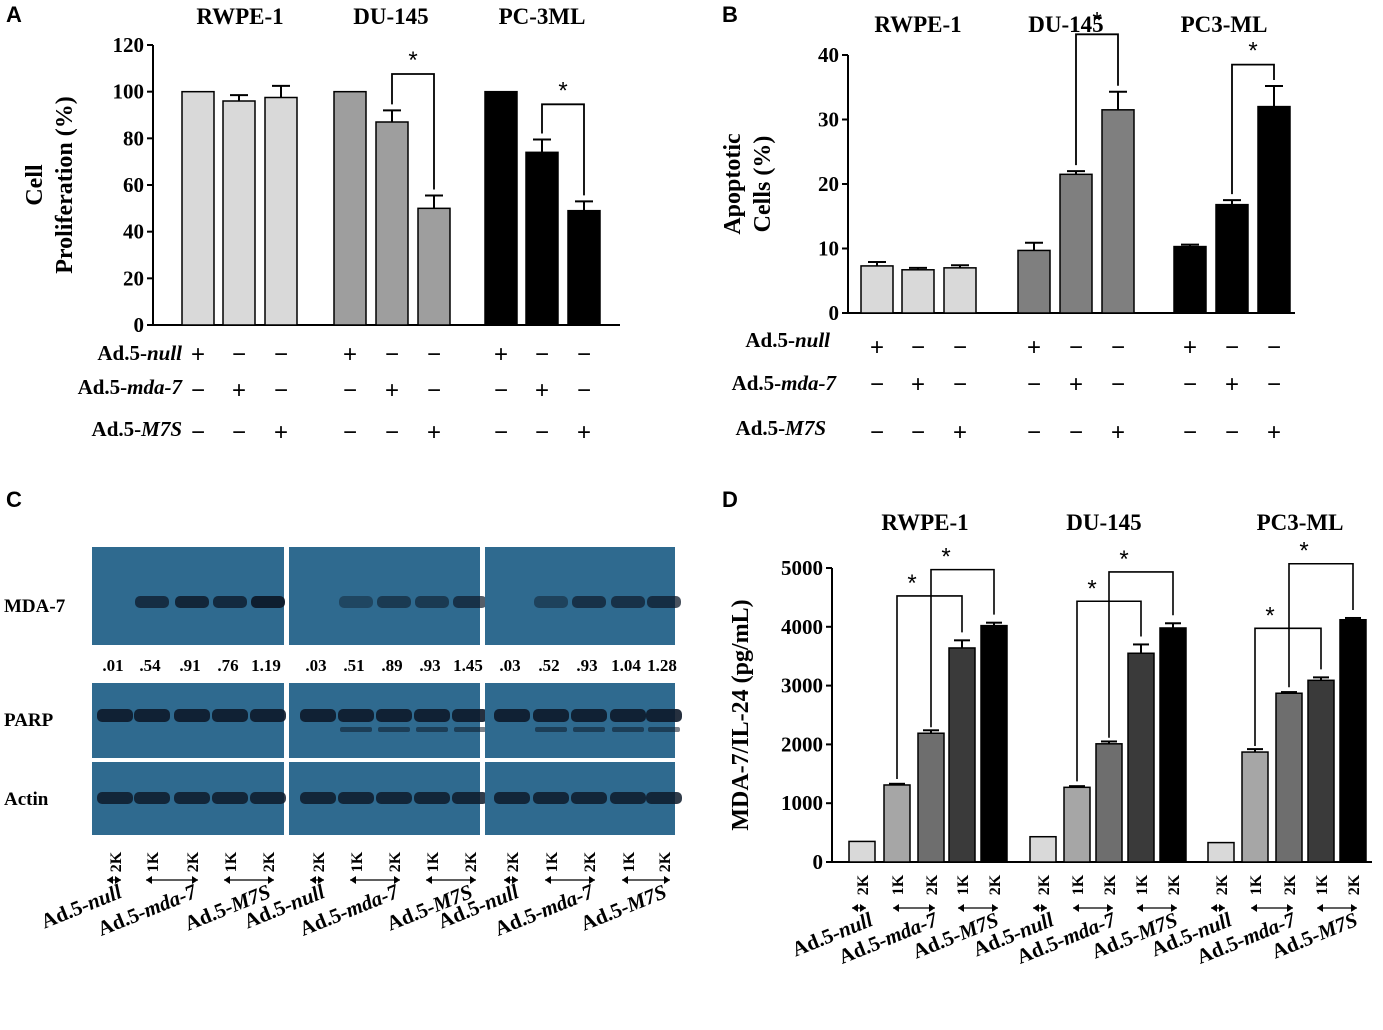  Describe the element at coordinates (730, 499) in the screenshot. I see `panel-letter-d: D` at that location.